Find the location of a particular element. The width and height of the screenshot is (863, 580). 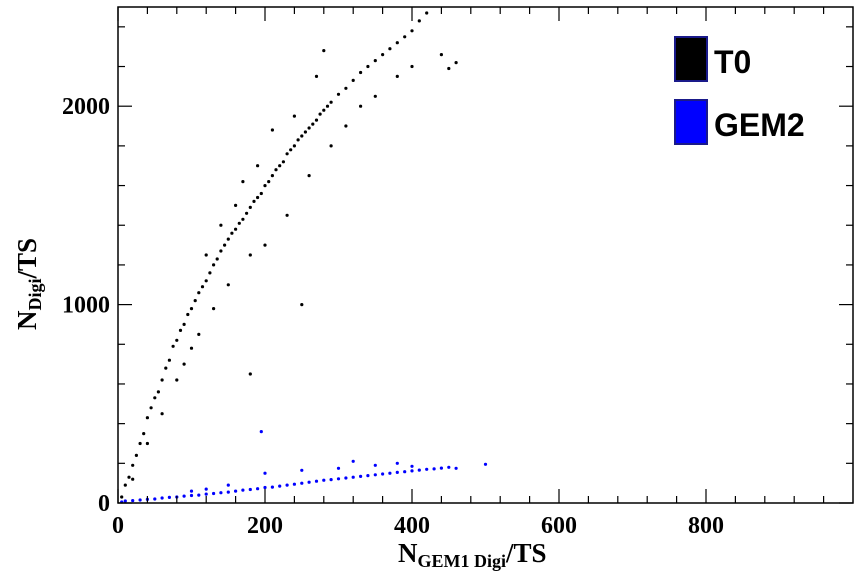

x-tick-label: 200 is located at coordinates (265, 526).